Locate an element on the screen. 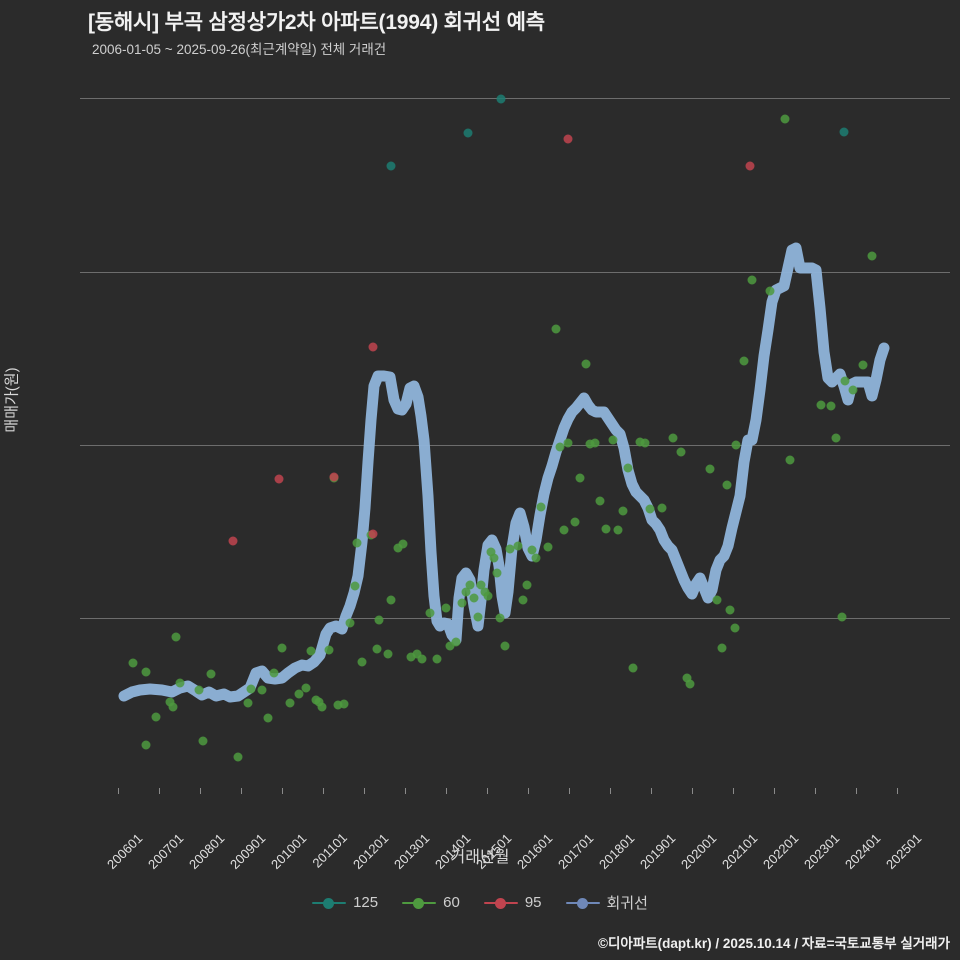  x-axis-title: 거래년월 is located at coordinates (480, 857).